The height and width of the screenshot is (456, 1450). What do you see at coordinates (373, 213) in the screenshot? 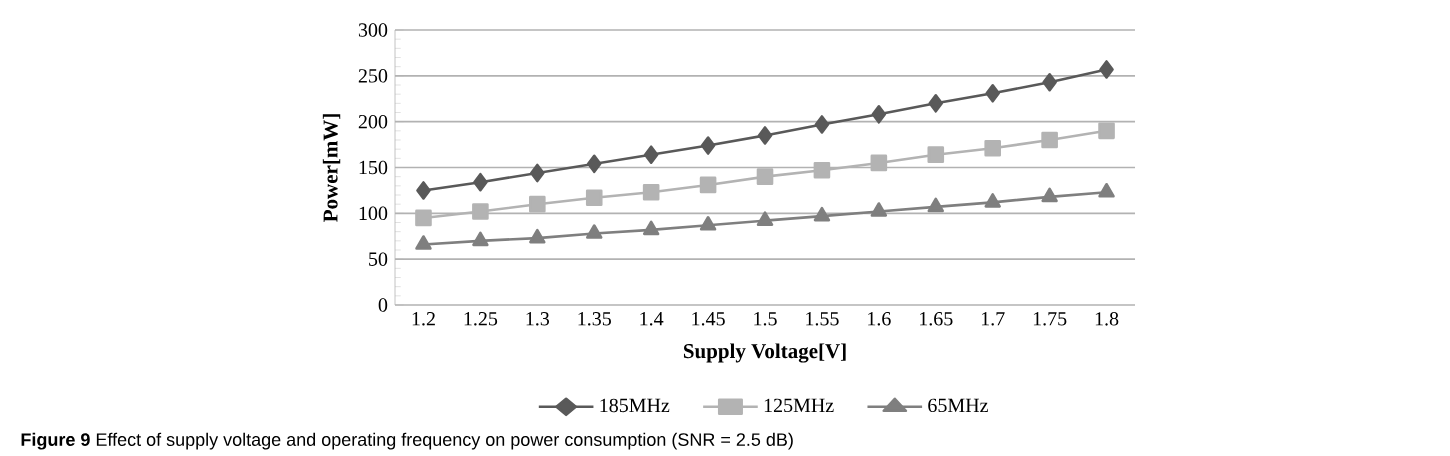
I see `y-tick-label: 100` at bounding box center [373, 213].